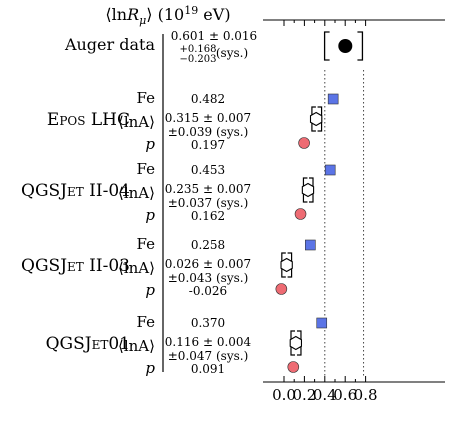  I want to click on x-tick-label: 0.2, so click(304, 395).